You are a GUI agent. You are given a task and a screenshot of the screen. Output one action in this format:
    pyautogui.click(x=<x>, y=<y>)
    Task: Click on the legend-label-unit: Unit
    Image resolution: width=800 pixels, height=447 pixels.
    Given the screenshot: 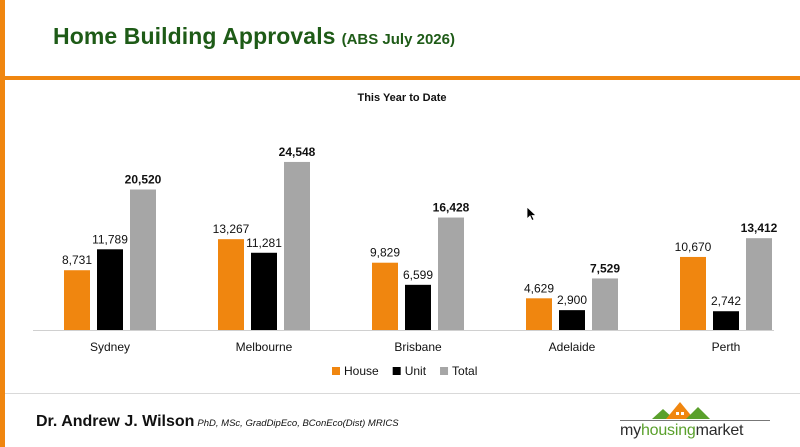 What is the action you would take?
    pyautogui.click(x=416, y=371)
    